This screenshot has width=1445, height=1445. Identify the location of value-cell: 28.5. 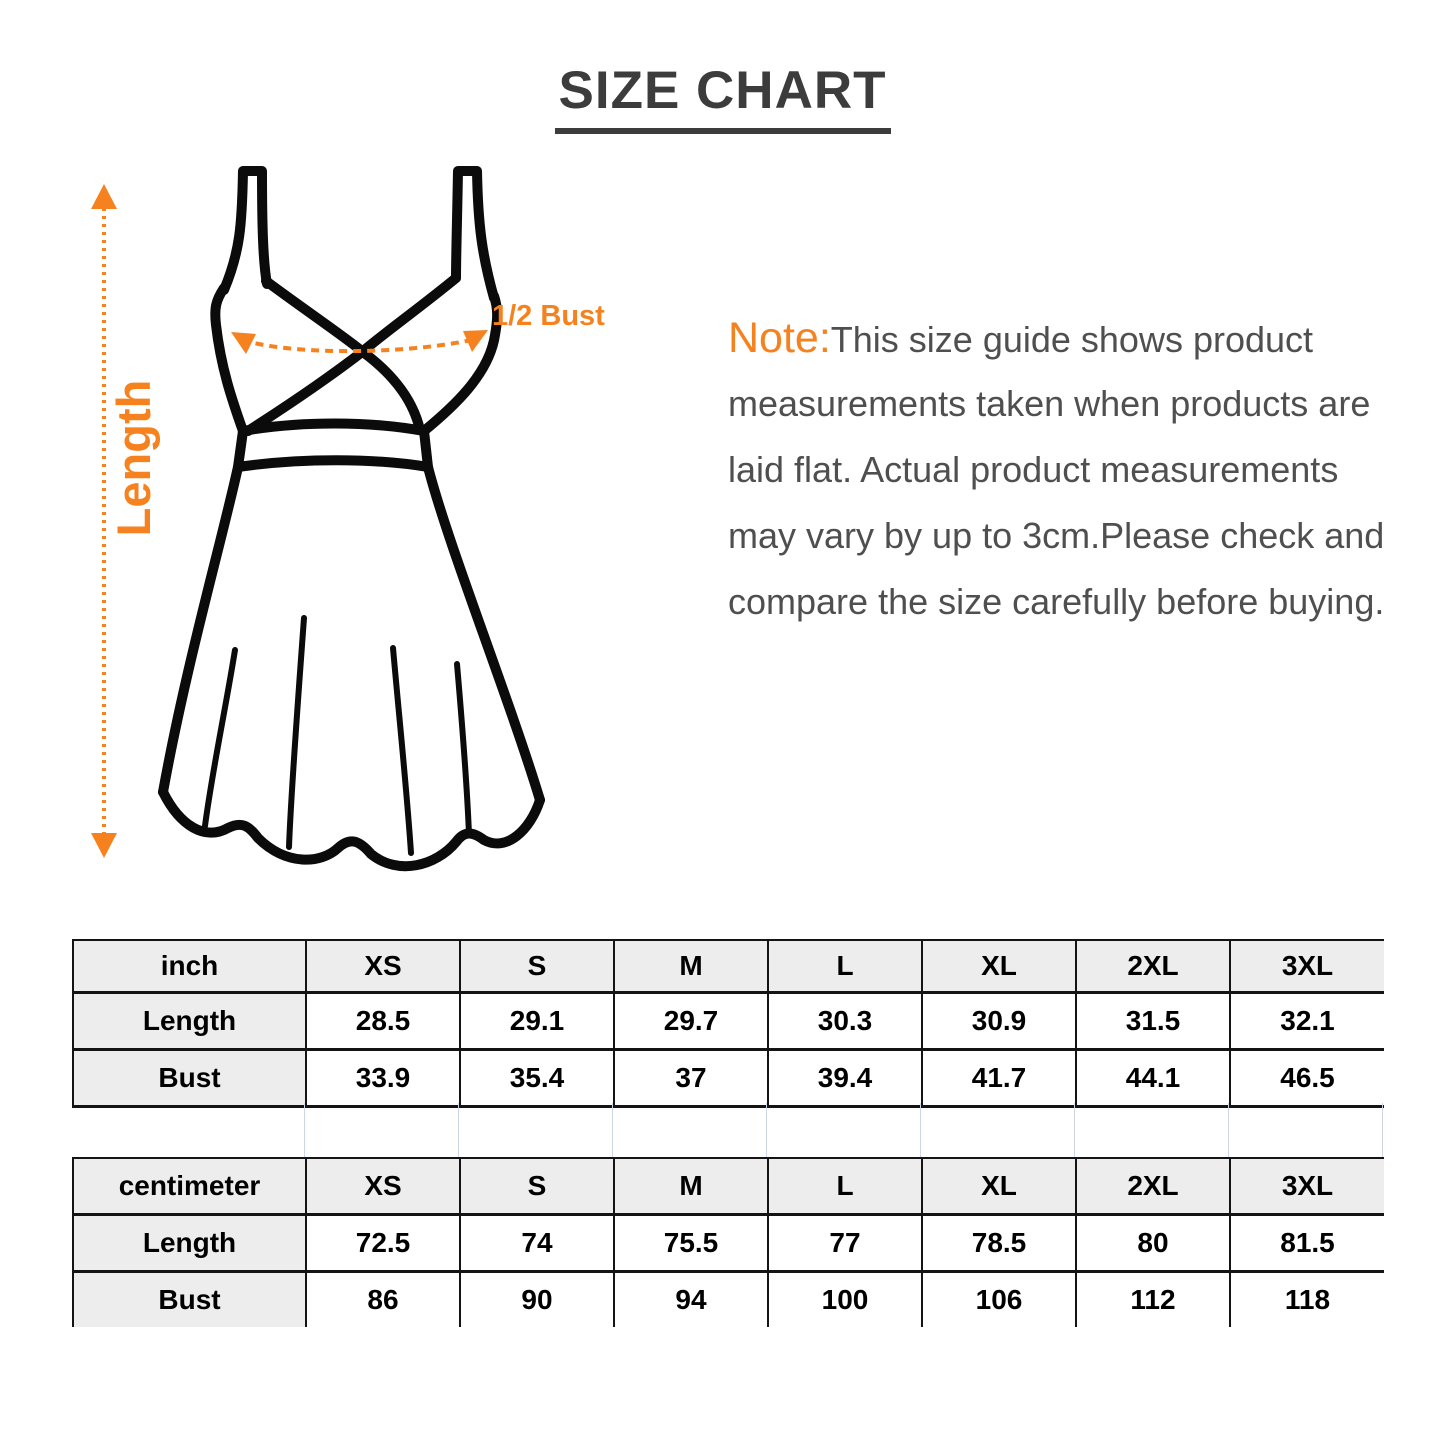
(382, 1020).